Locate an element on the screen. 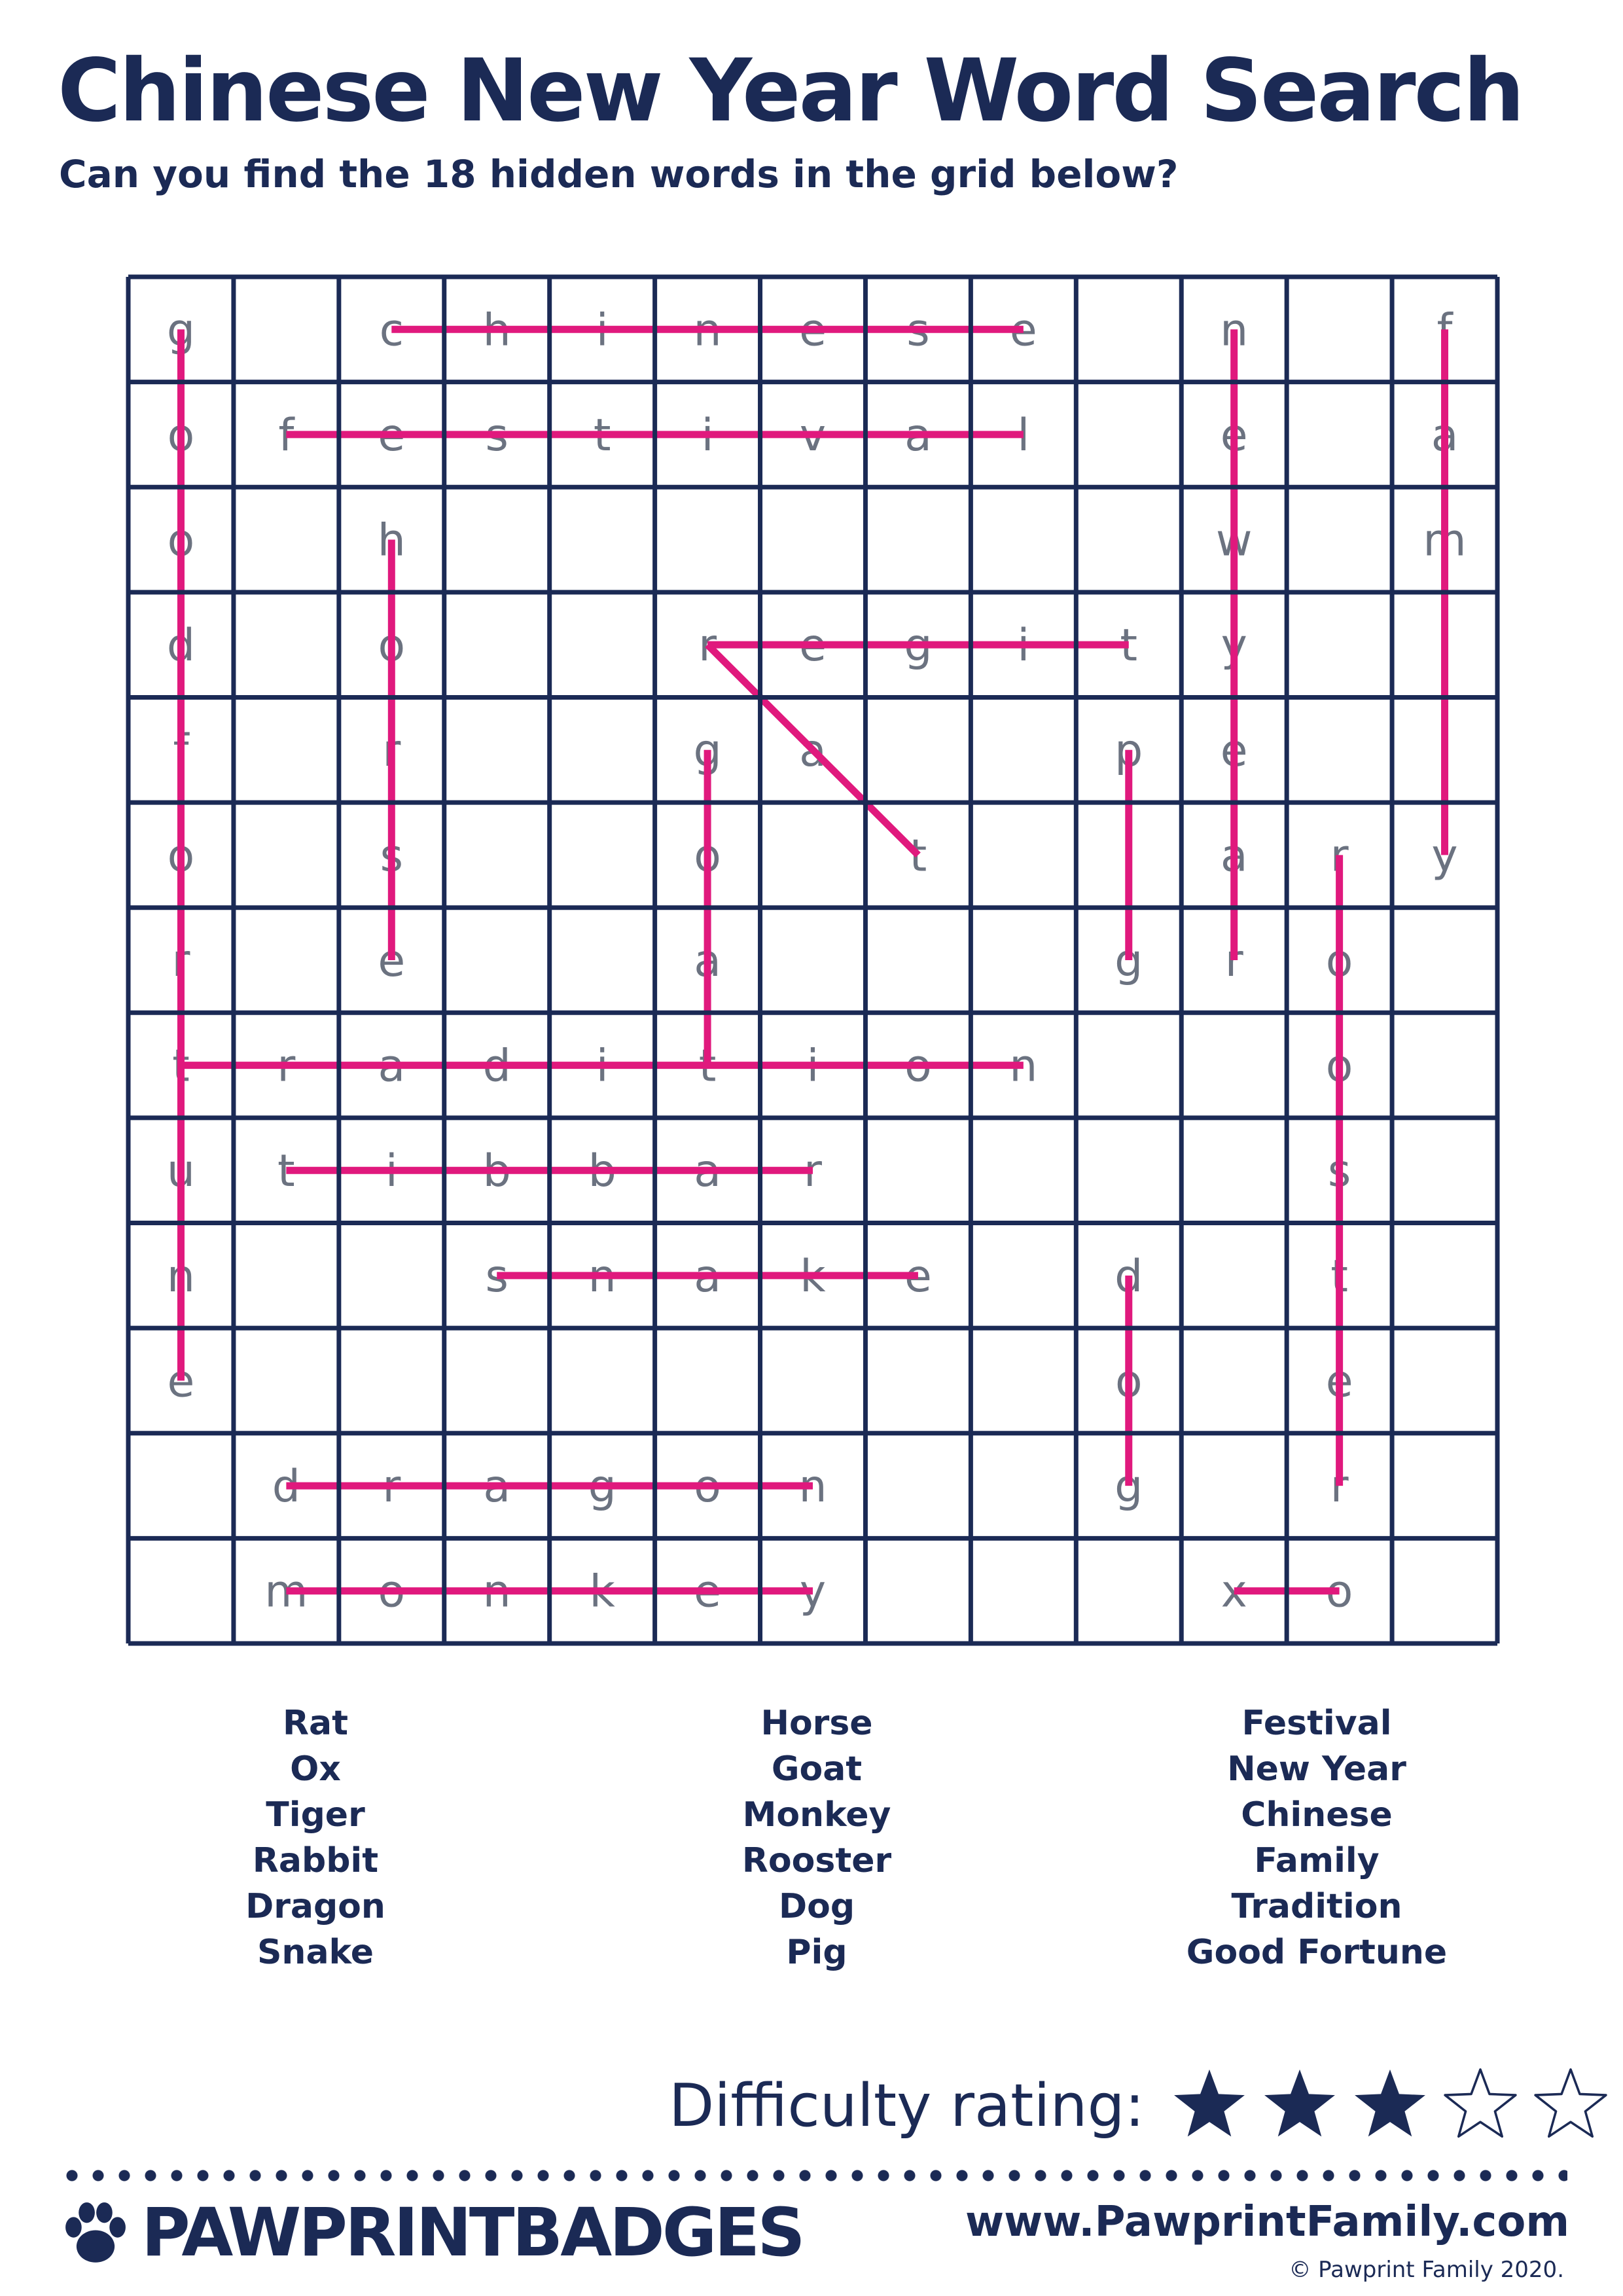  word-list-item: Festival is located at coordinates (1316, 1723).